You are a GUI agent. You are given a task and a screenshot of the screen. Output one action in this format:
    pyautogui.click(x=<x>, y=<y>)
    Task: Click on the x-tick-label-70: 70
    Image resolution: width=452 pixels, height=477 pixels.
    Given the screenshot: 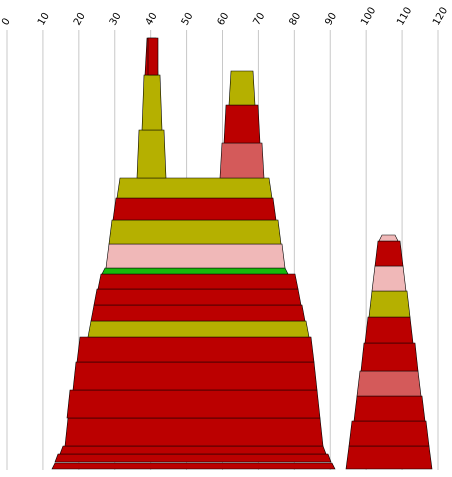 What is the action you would take?
    pyautogui.click(x=259, y=19)
    